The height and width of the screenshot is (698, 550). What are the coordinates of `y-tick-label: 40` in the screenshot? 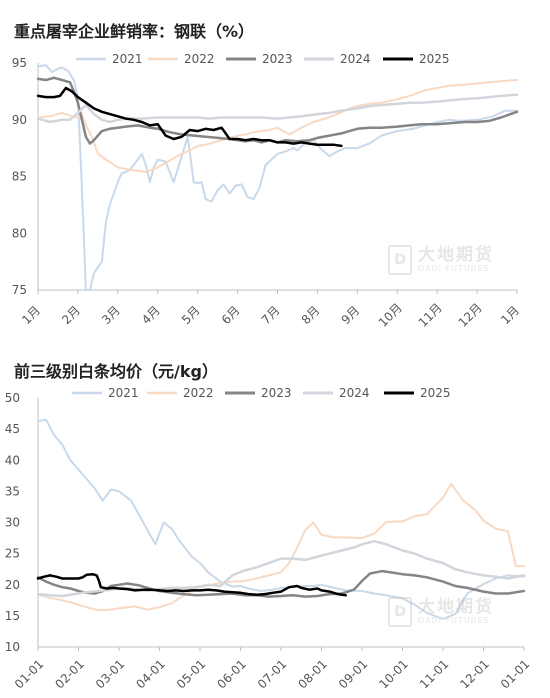 It's located at (12, 460).